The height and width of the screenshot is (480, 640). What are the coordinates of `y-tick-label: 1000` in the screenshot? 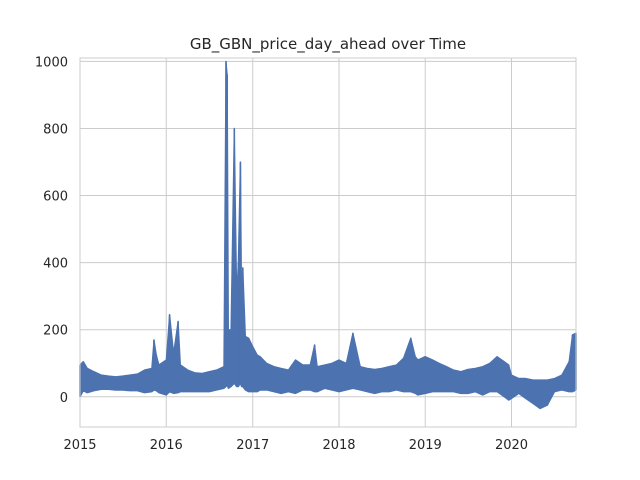 It's located at (51, 62).